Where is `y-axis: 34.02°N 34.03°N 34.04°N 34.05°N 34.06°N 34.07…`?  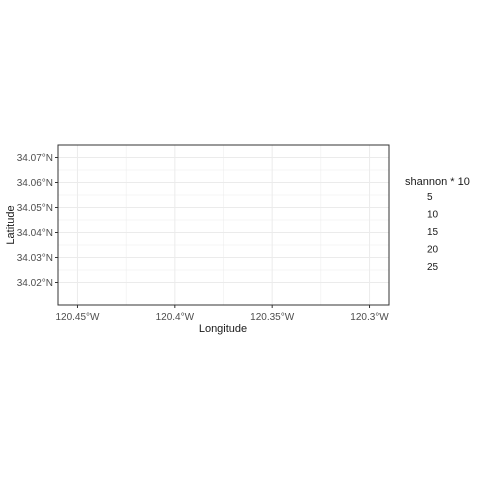 y-axis: 34.02°N 34.03°N 34.04°N 34.05°N 34.06°N 34.07… is located at coordinates (37, 221).